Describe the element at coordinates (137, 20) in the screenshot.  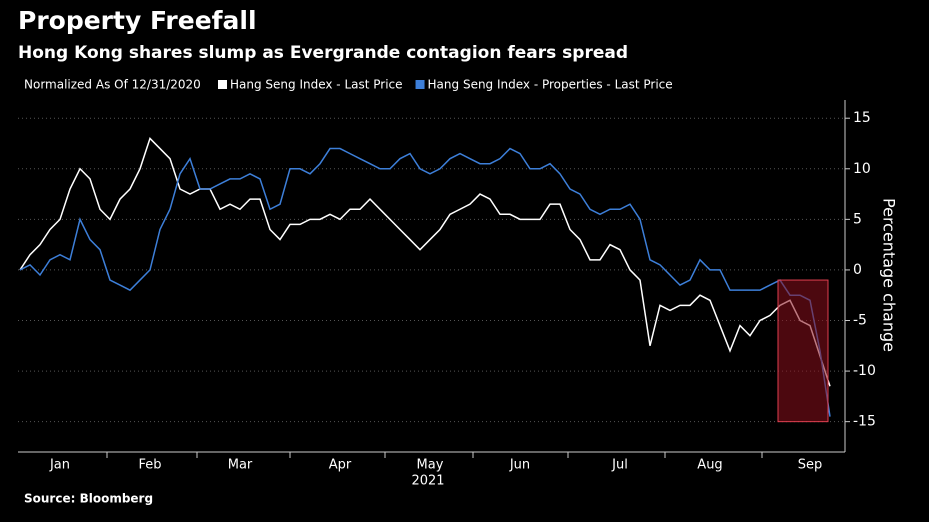
I see `chart-title: Property Freefall` at that location.